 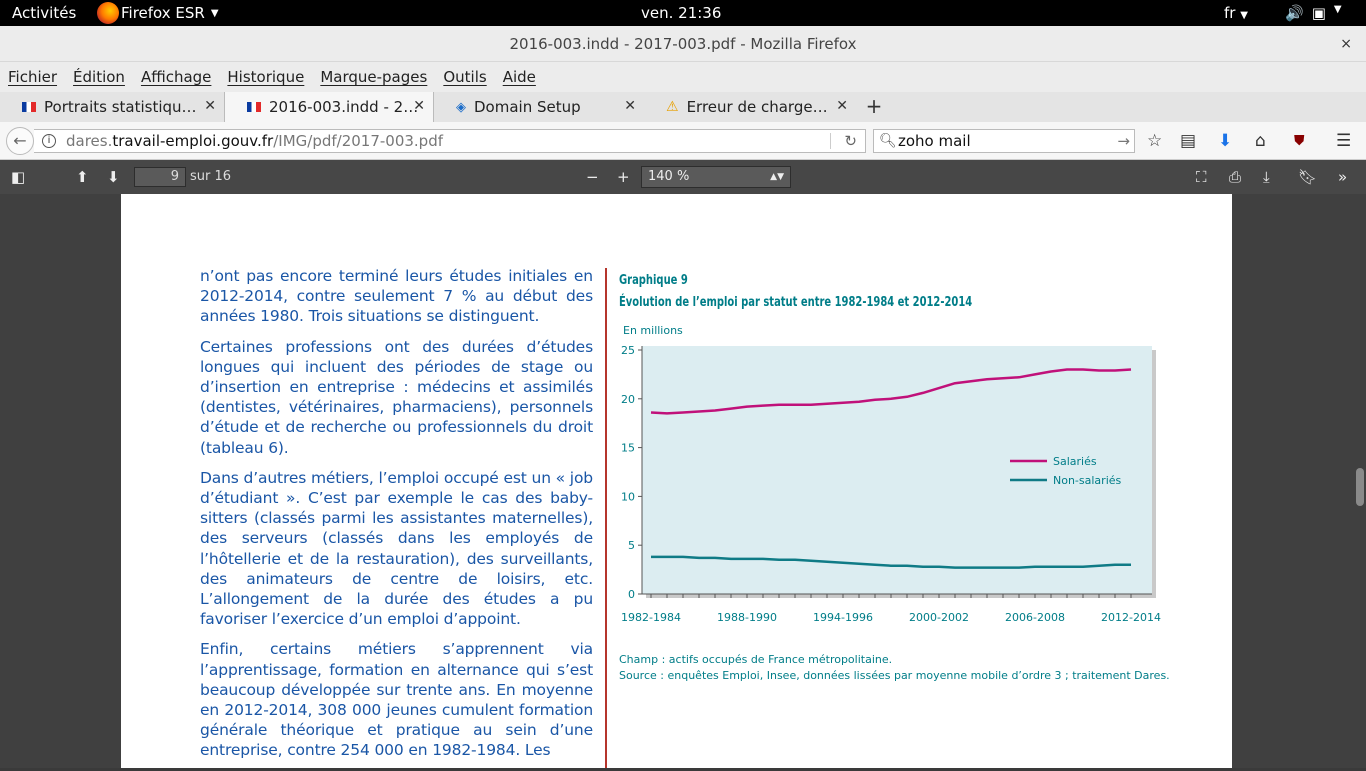 I want to click on menu-edition: Édition, so click(x=99, y=77).